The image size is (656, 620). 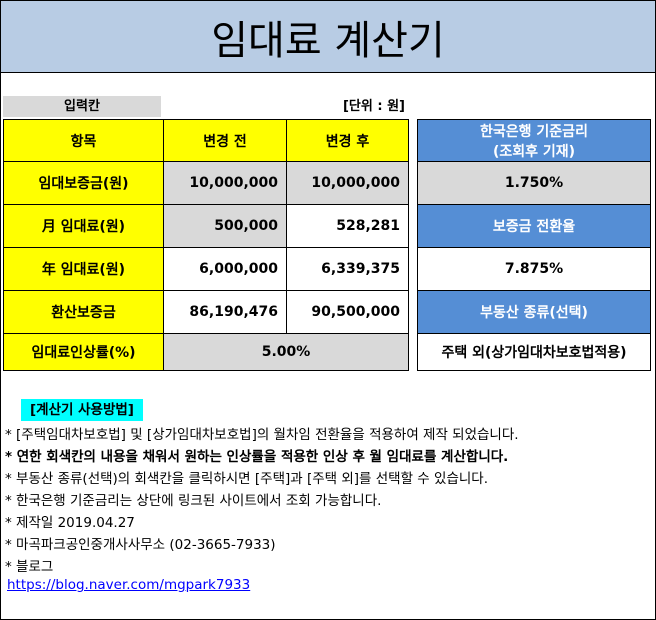 I want to click on input-label: 입력칸, so click(x=82, y=106).